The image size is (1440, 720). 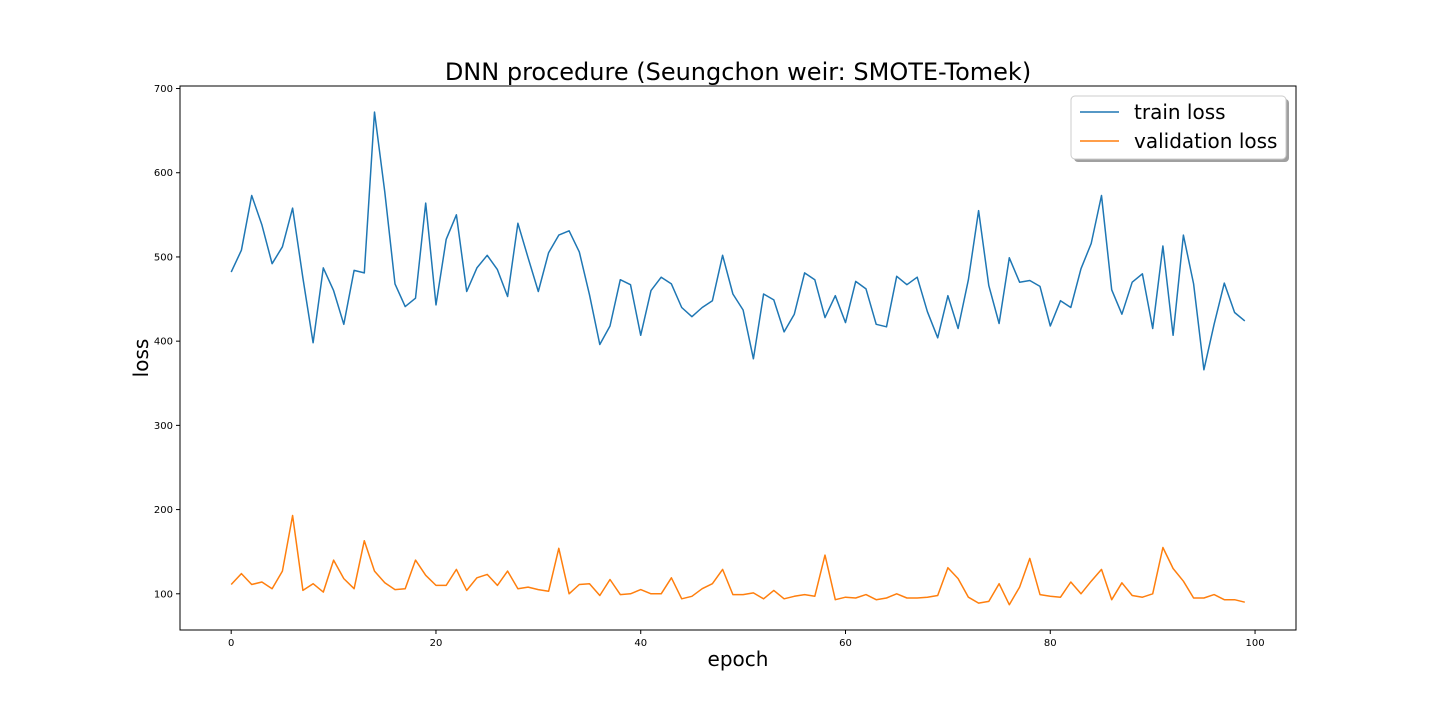 I want to click on y-axis-ticks: 100 200 300 400 500 600 700, so click(x=167, y=342).